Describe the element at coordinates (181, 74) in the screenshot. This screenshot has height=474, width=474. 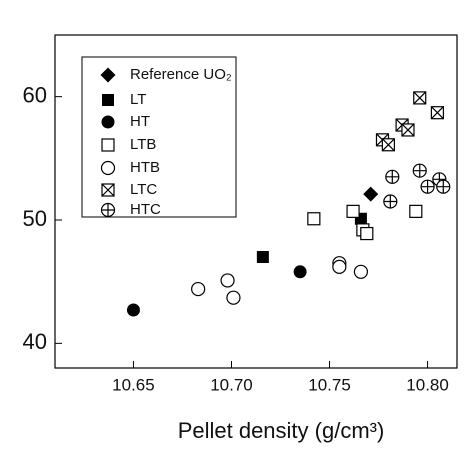
I see `legend-label: Reference UO₂` at that location.